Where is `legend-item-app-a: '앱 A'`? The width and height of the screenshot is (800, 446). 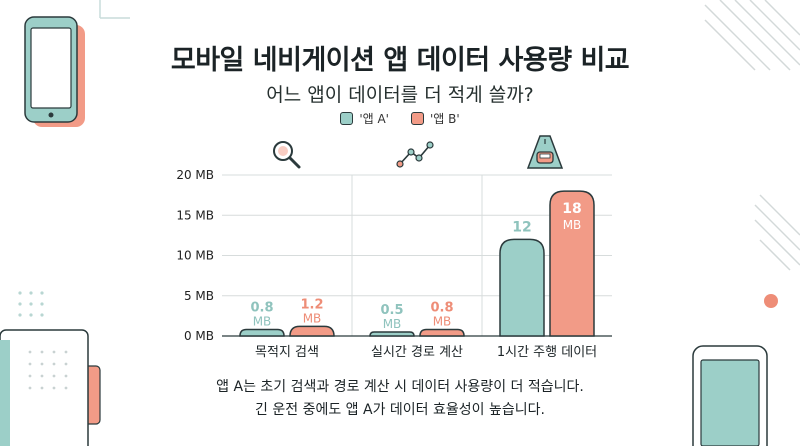
legend-item-app-a: '앱 A' is located at coordinates (364, 118).